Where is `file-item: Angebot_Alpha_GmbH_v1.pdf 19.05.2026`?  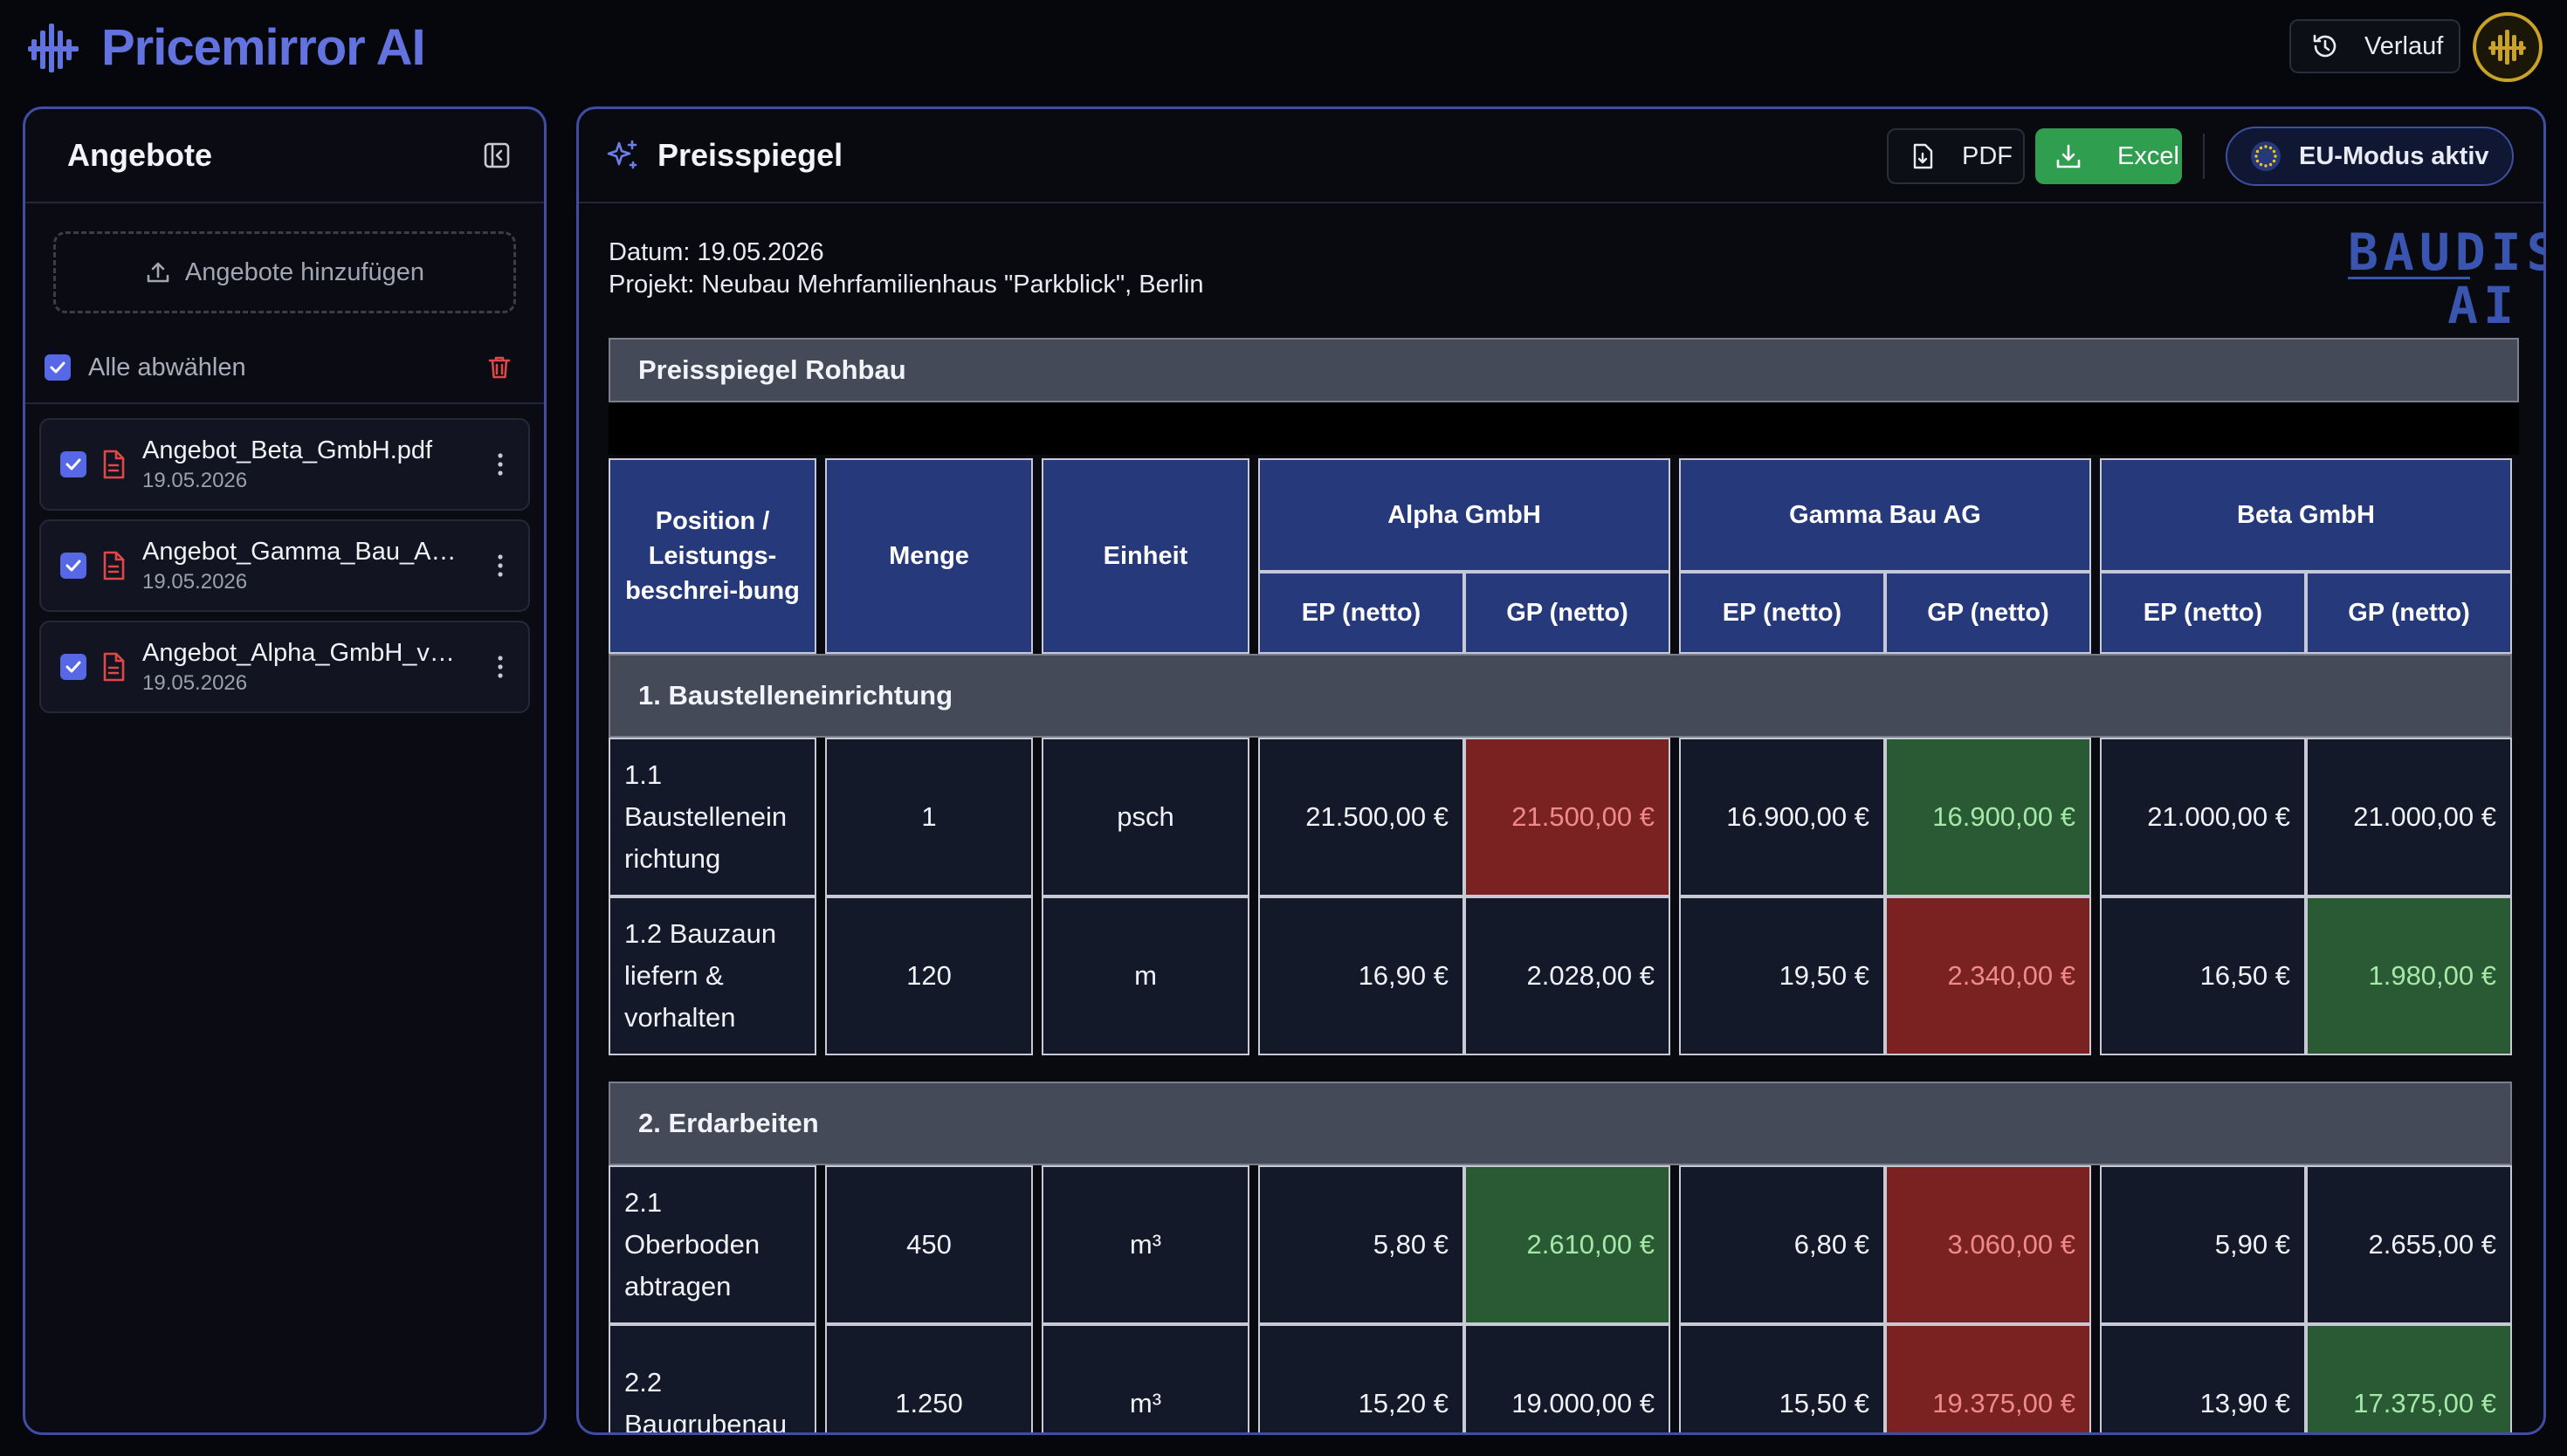
file-item: Angebot_Alpha_GmbH_v1.pdf 19.05.2026 is located at coordinates (284, 667).